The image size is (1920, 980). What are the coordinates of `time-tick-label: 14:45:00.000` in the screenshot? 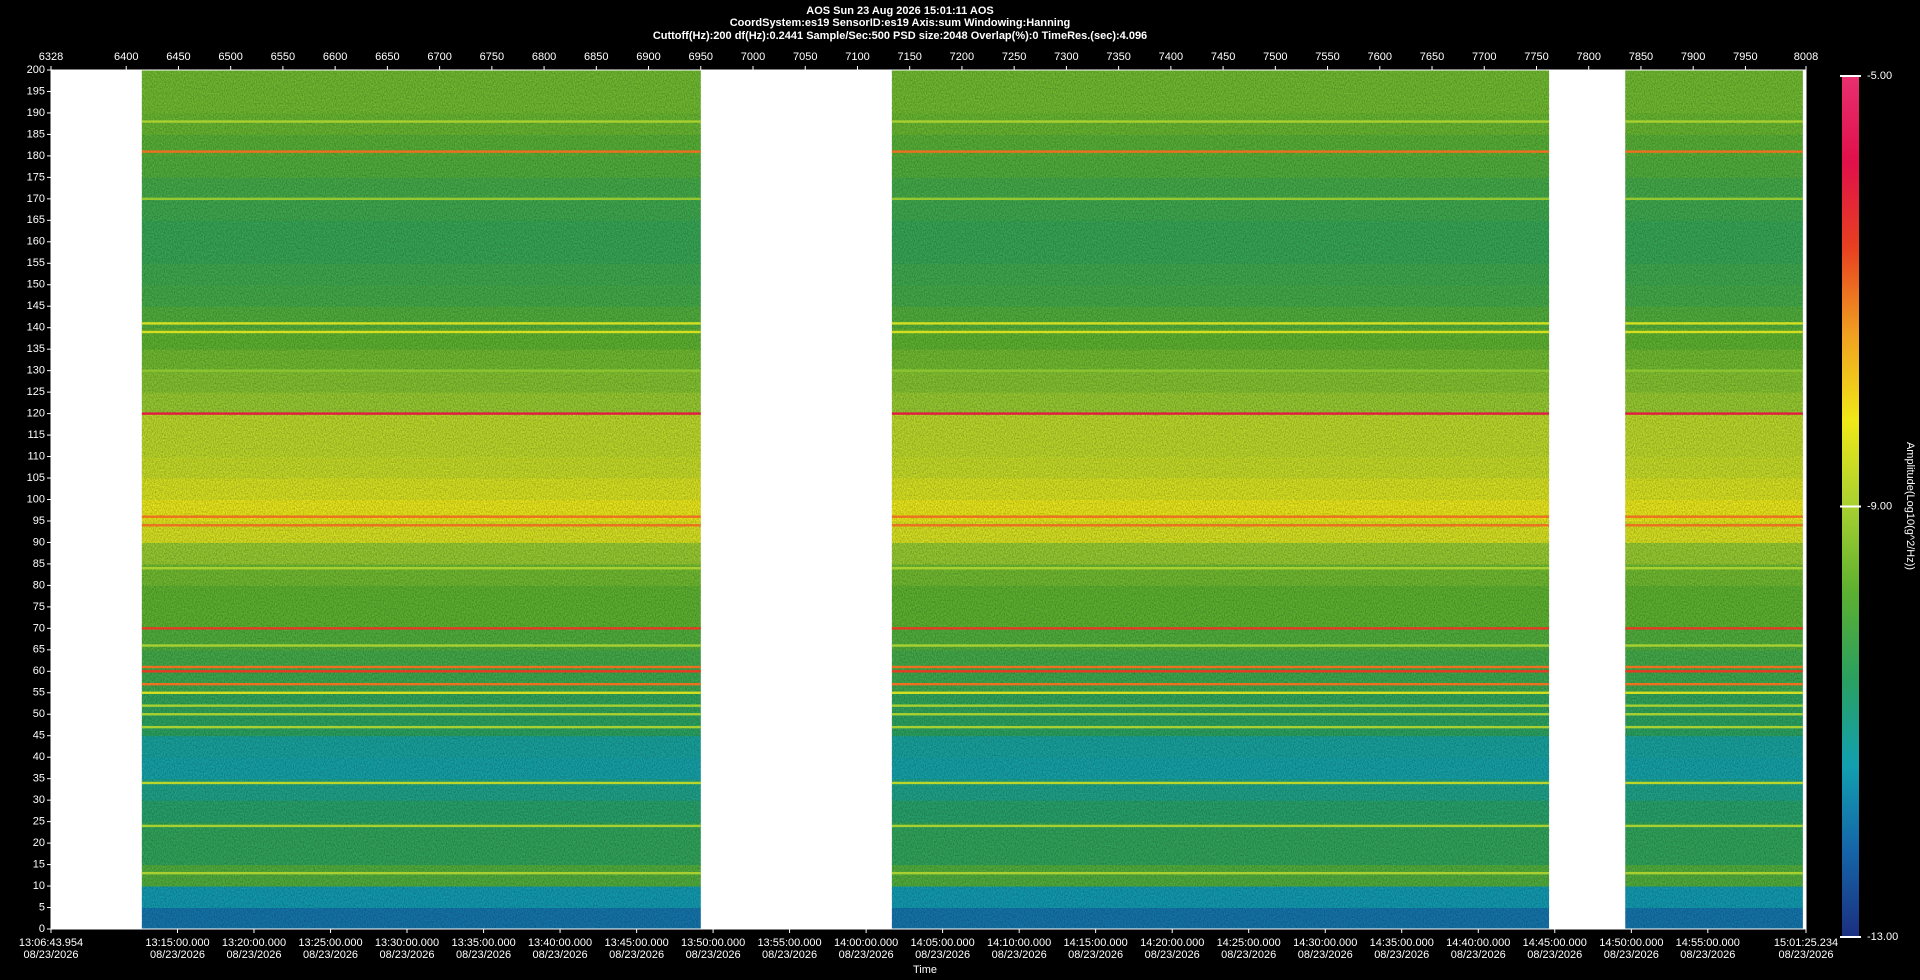 It's located at (1555, 943).